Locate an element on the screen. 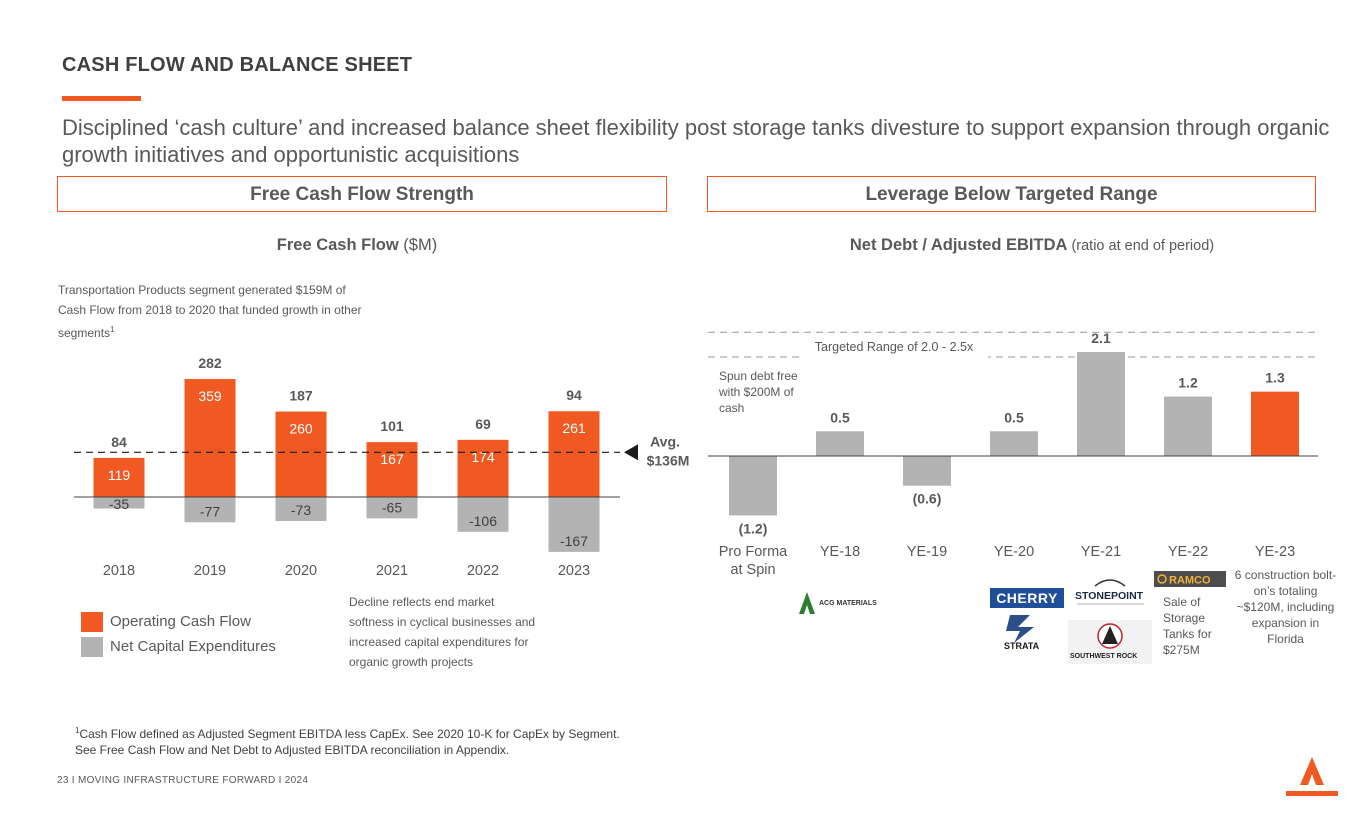 The image size is (1365, 829). fcf-capex-bar-2018 is located at coordinates (119, 503).